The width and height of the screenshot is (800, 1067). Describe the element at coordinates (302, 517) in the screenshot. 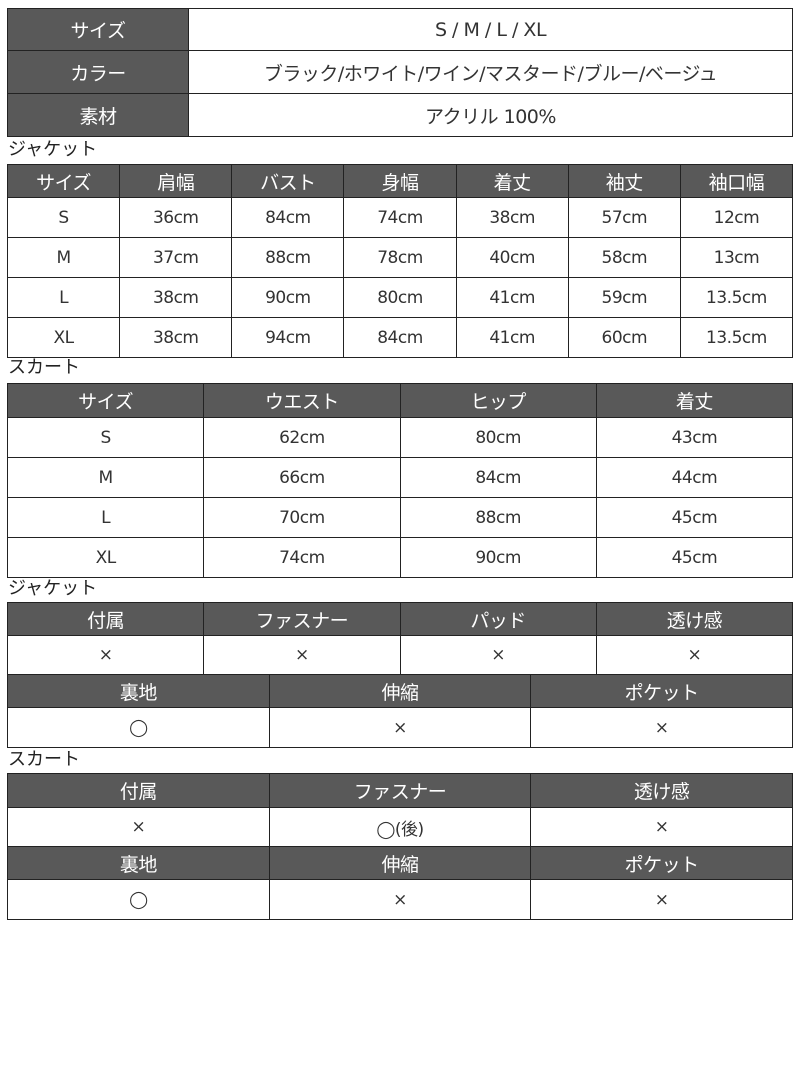

I see `table-cell: 70cm` at that location.